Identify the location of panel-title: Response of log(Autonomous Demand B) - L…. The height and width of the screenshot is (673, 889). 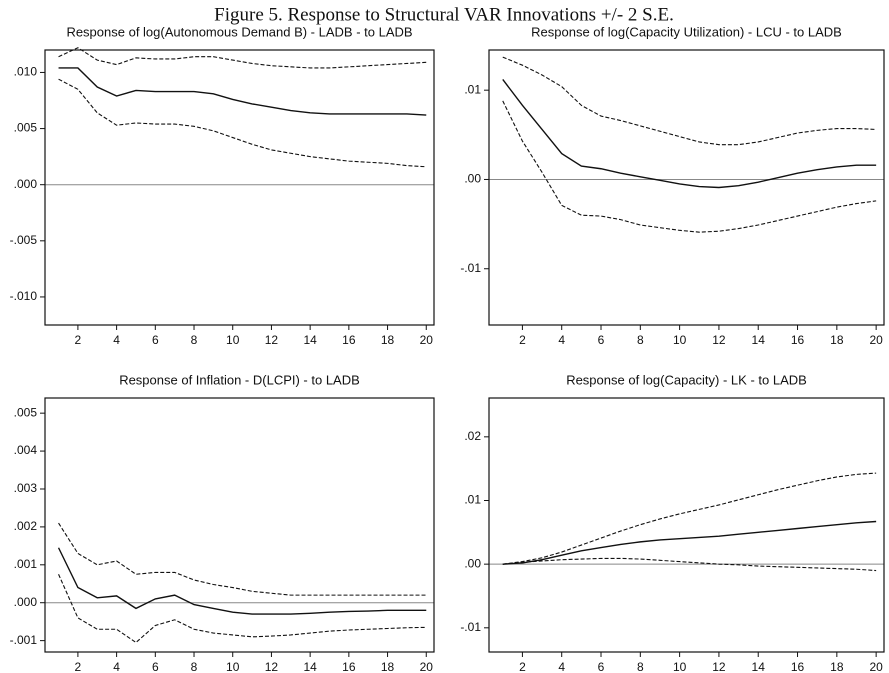
(239, 31).